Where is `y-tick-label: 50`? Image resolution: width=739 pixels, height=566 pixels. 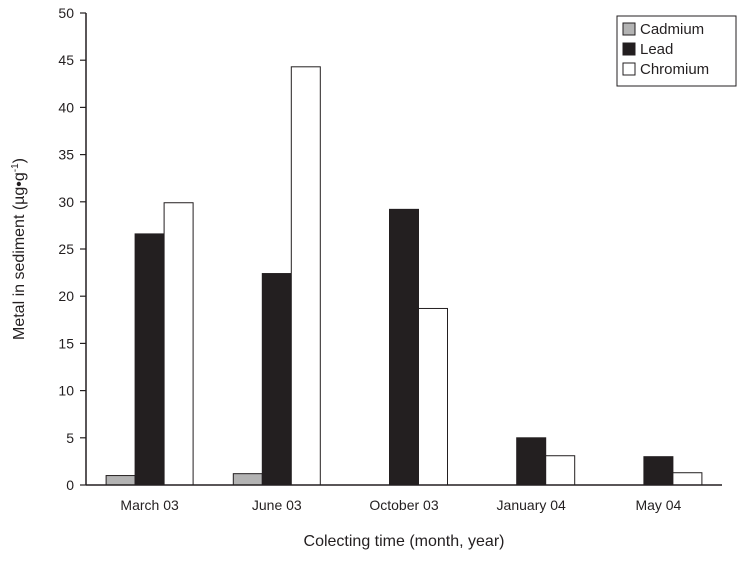 y-tick-label: 50 is located at coordinates (66, 13).